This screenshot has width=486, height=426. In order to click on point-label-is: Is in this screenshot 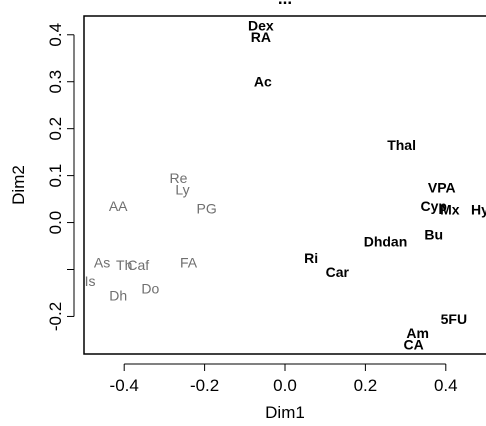, I will do `click(90, 281)`.